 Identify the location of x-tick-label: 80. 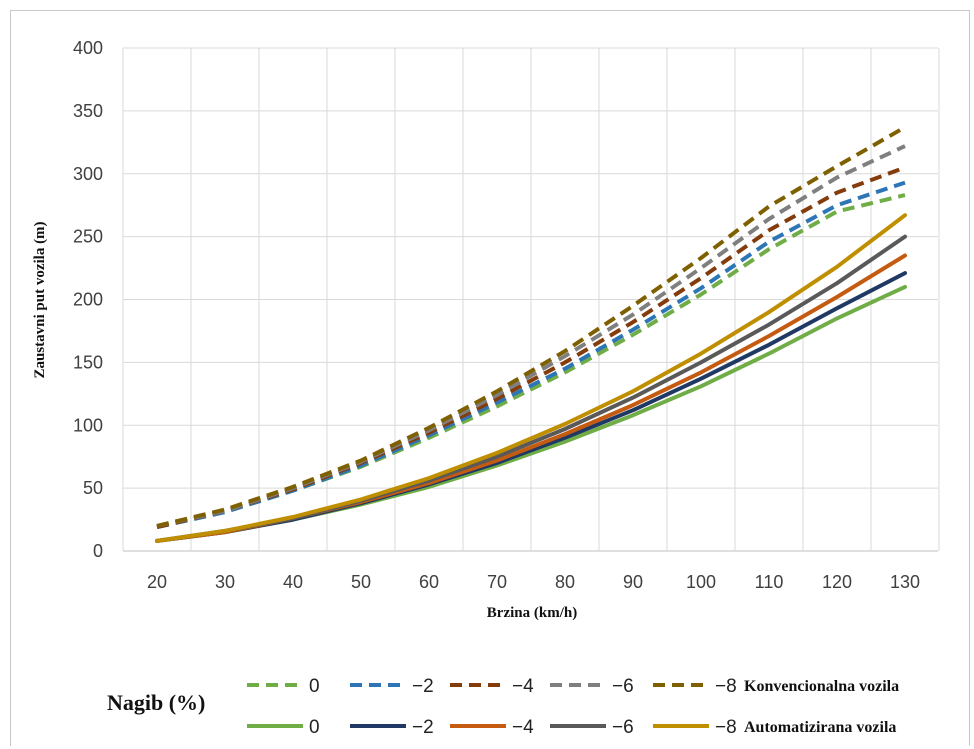
(565, 582).